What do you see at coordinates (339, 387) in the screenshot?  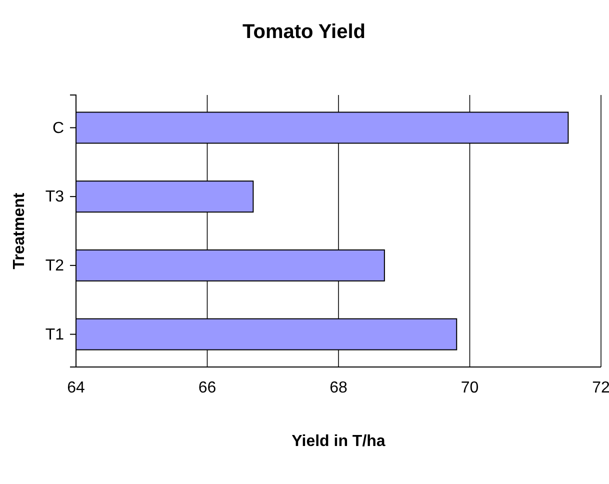 I see `x-tick-label: 68` at bounding box center [339, 387].